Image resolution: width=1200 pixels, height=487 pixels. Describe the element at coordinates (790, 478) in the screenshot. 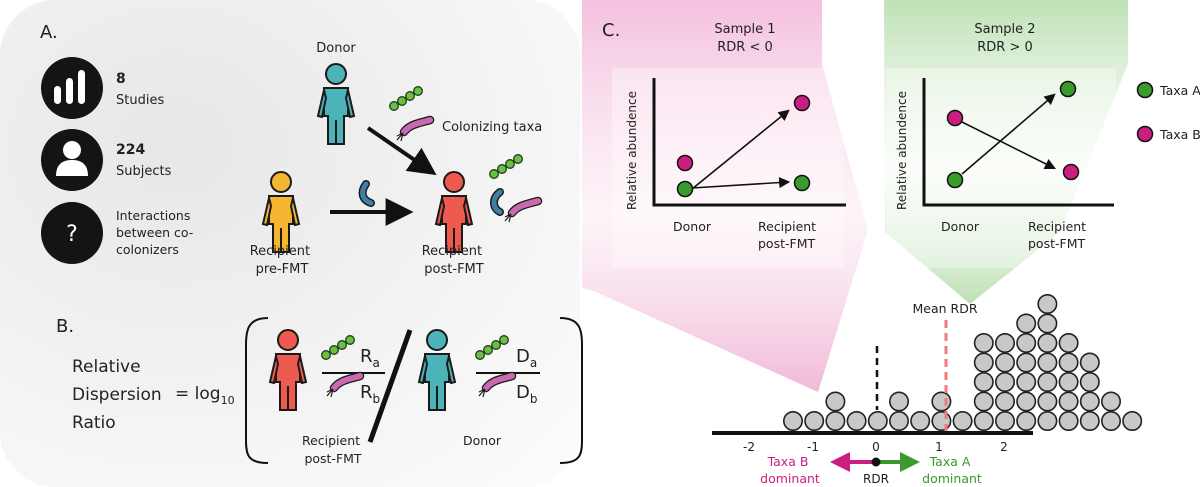

I see `taxa-b-dominant-line2: dominant` at that location.